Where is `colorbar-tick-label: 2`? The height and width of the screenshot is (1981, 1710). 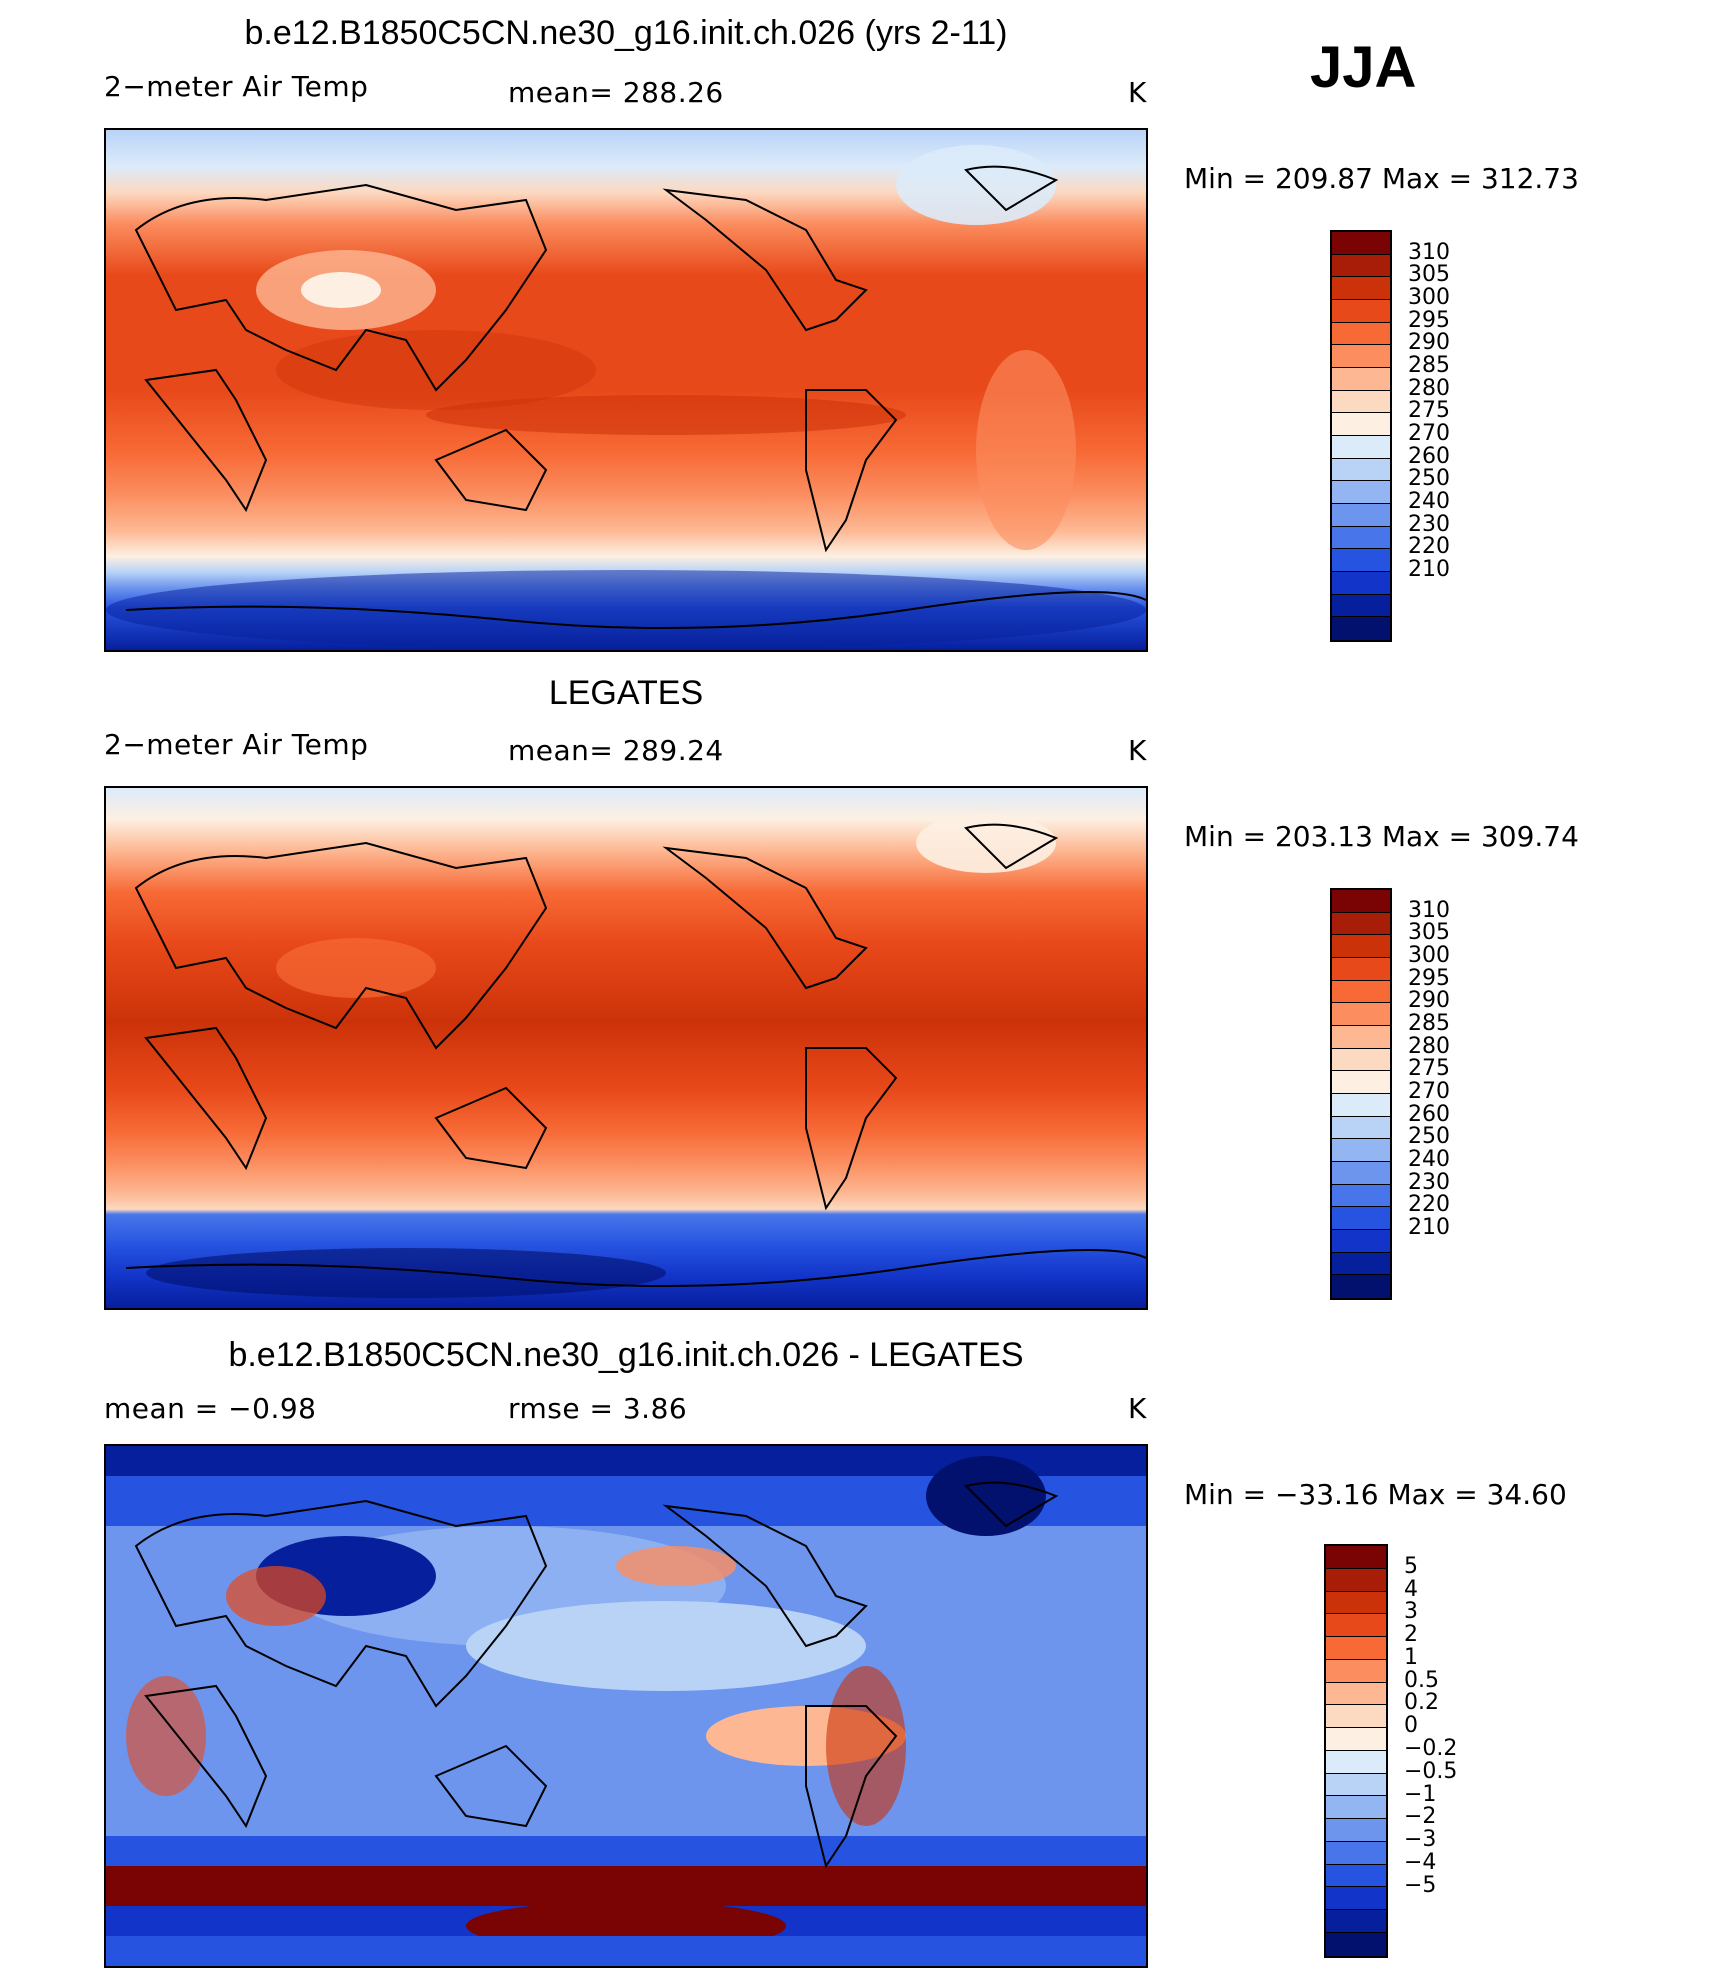 colorbar-tick-label: 2 is located at coordinates (1411, 1635).